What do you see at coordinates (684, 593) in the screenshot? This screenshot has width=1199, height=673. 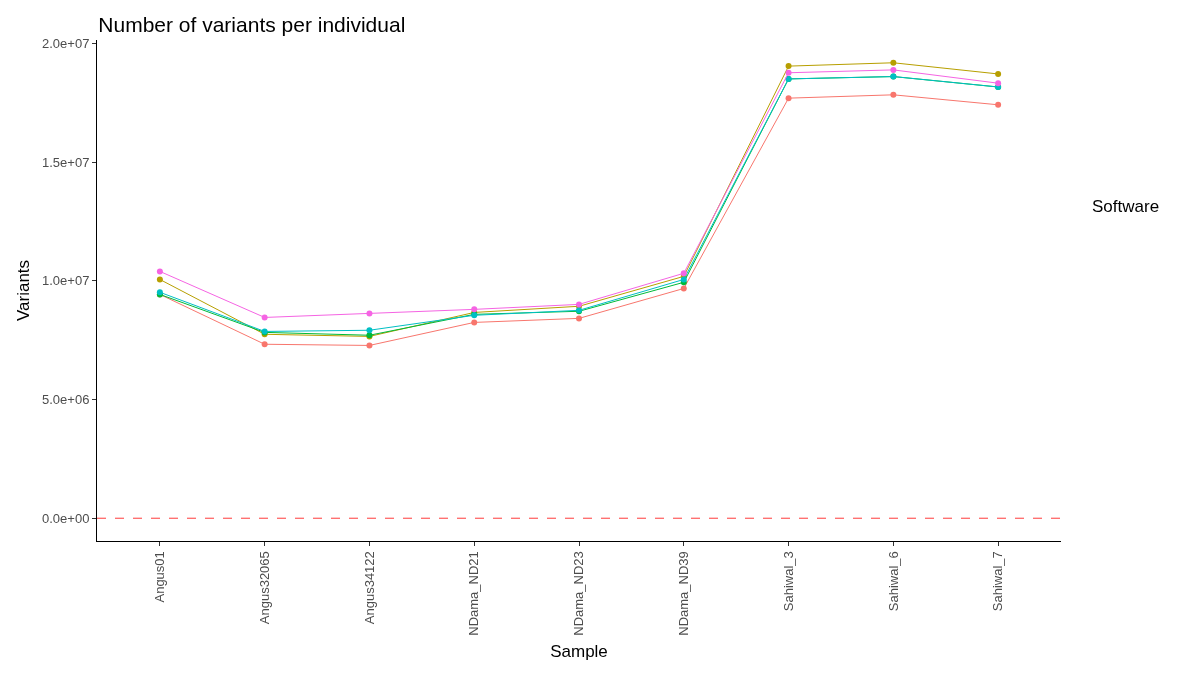 I see `x-tick-label: NDama_ND39` at bounding box center [684, 593].